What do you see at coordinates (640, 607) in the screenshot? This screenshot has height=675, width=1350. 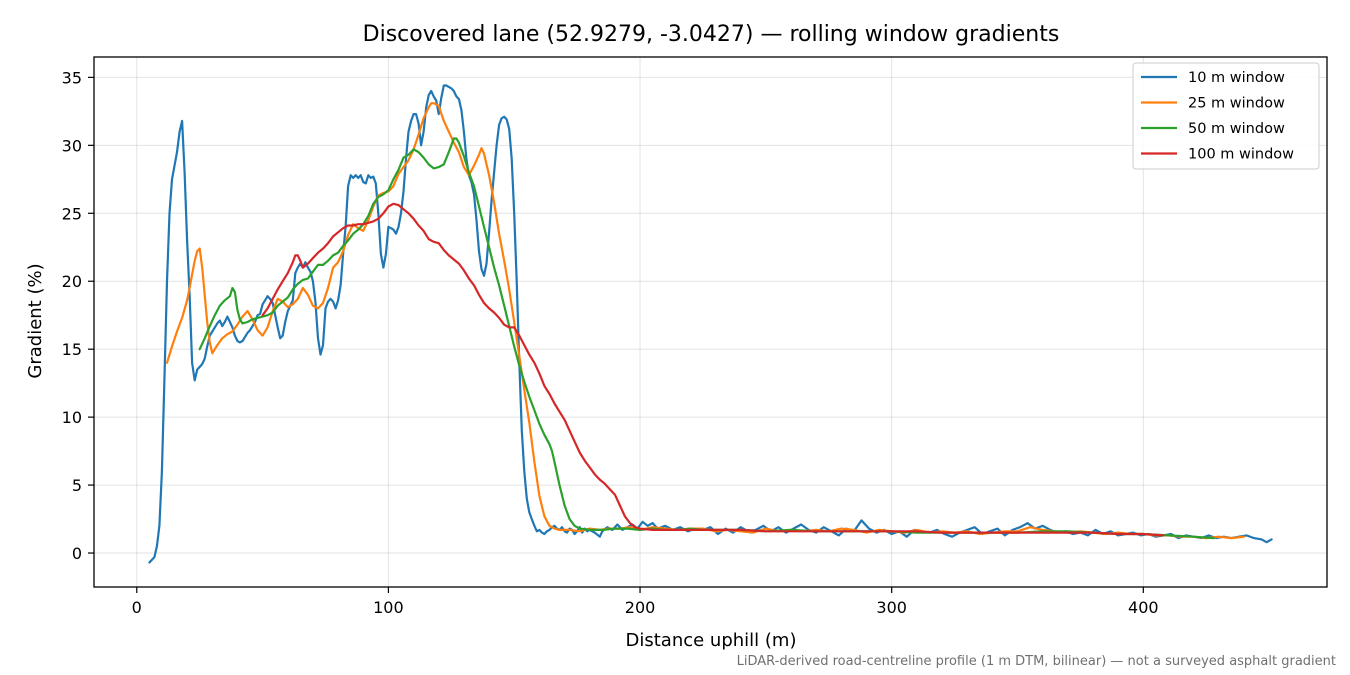 I see `x-tick-label: 200` at bounding box center [640, 607].